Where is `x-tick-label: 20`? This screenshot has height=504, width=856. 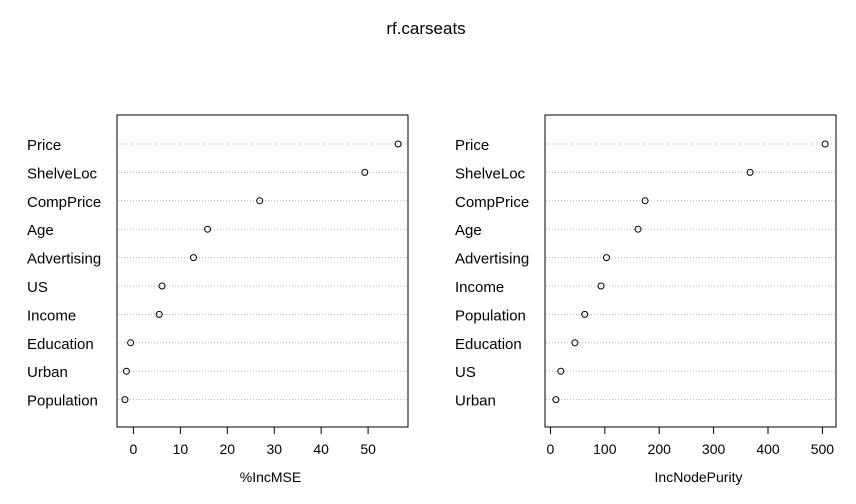 x-tick-label: 20 is located at coordinates (228, 449).